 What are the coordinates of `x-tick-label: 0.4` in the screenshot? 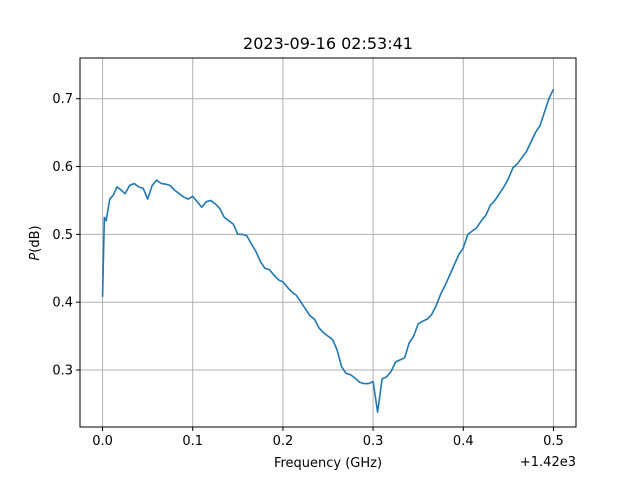 It's located at (463, 441).